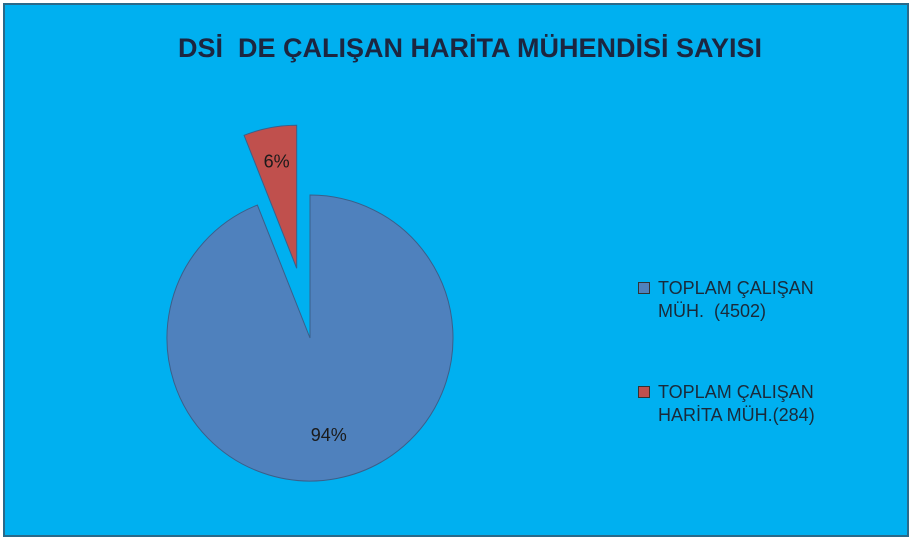 This screenshot has width=914, height=542. What do you see at coordinates (329, 435) in the screenshot?
I see `data-label: 94%` at bounding box center [329, 435].